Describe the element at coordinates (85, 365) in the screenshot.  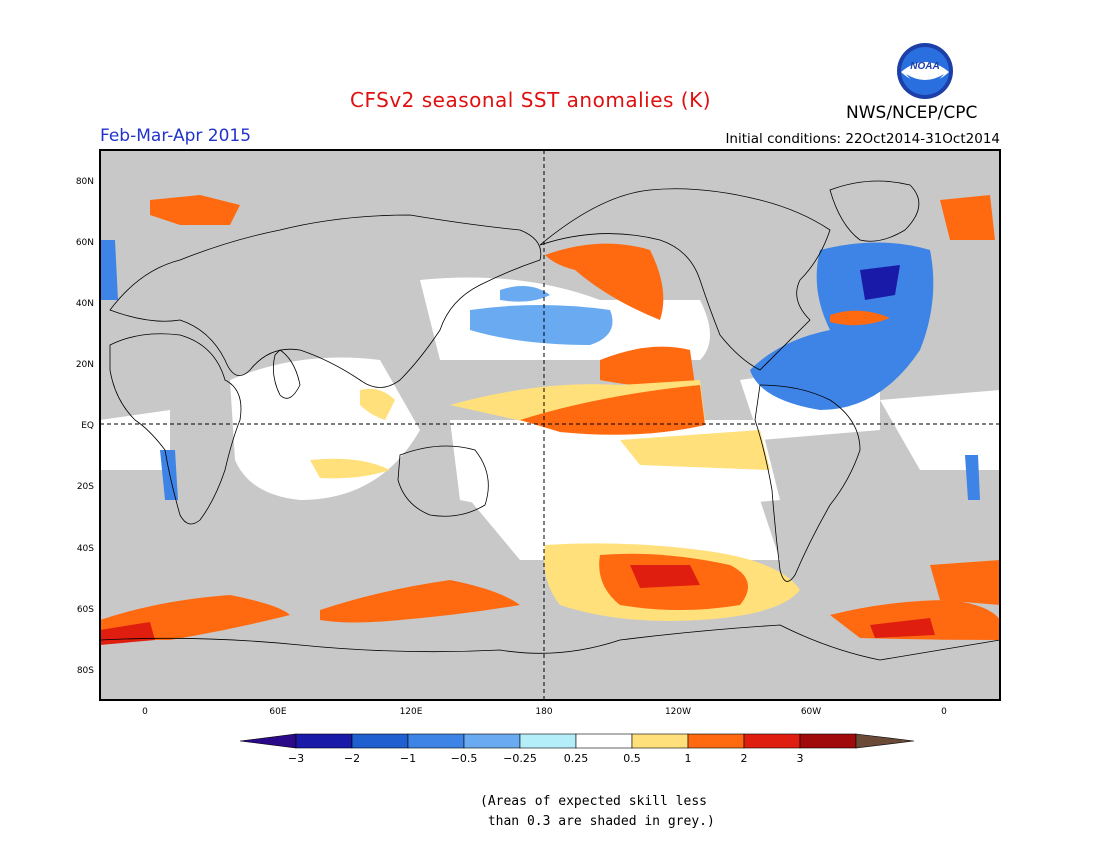
I see `lat-tick: 20N` at that location.